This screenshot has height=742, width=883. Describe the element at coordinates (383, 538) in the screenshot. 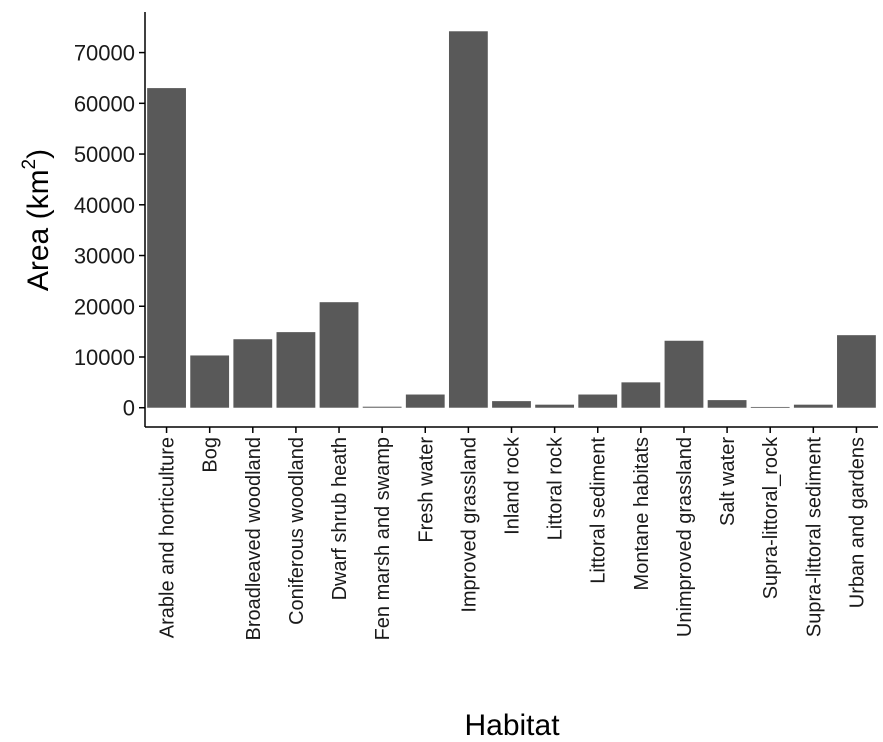

I see `x-tick-label: Fen marsh and swamp` at that location.